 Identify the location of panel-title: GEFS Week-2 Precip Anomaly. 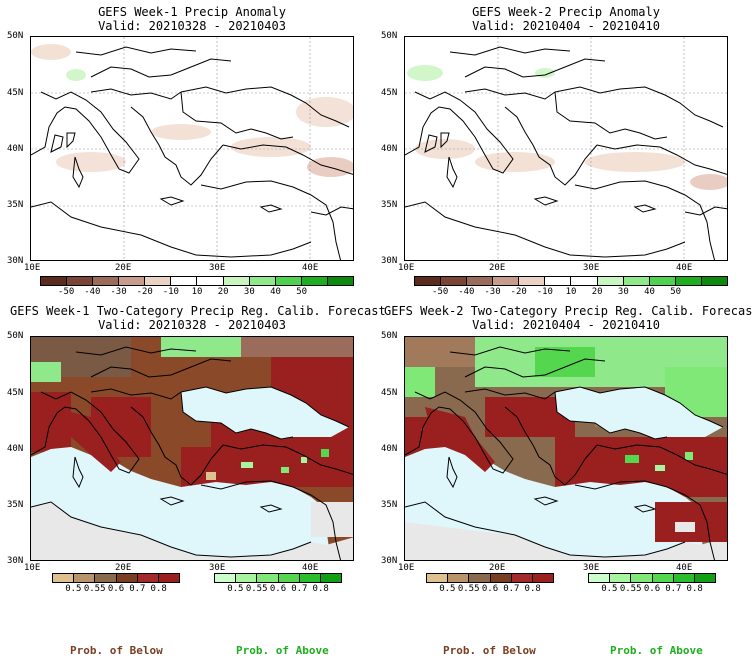
(566, 12).